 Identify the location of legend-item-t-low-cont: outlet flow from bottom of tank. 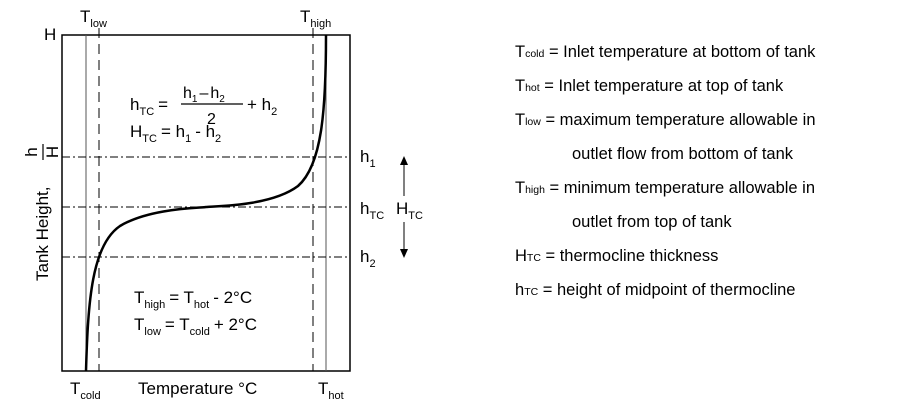
(683, 154).